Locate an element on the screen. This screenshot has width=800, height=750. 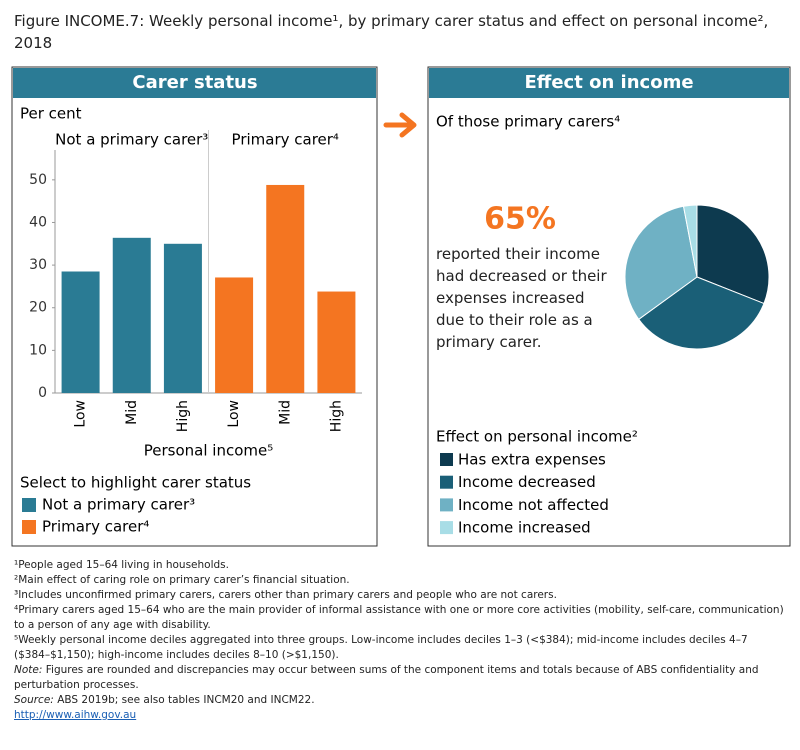
pie-subtitle: Of those primary carers⁴ is located at coordinates (528, 122).